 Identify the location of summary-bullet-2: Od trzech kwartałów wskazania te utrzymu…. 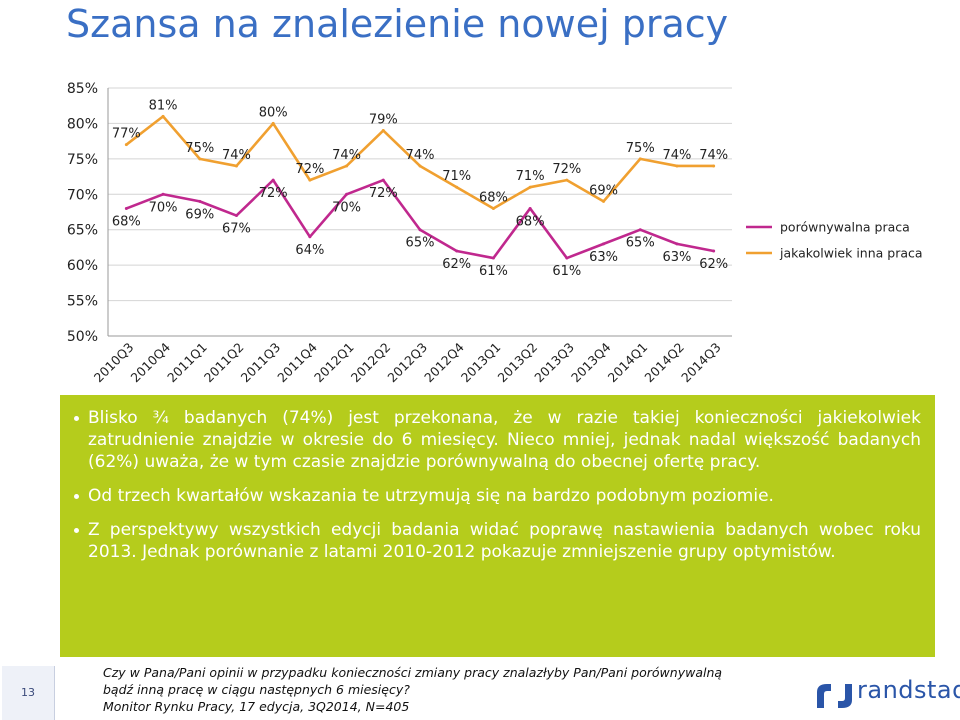
(497, 496).